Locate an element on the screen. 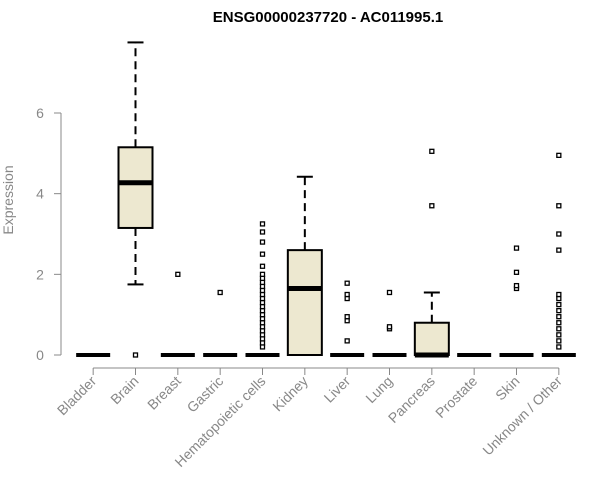  y-axis-label: Expression is located at coordinates (8, 199).